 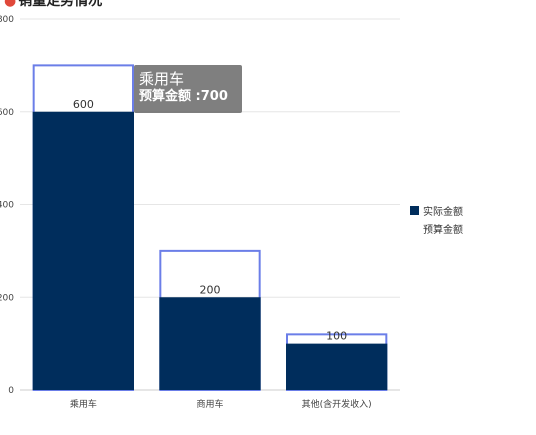 I want to click on y-tick-label: 800, so click(x=7, y=20).